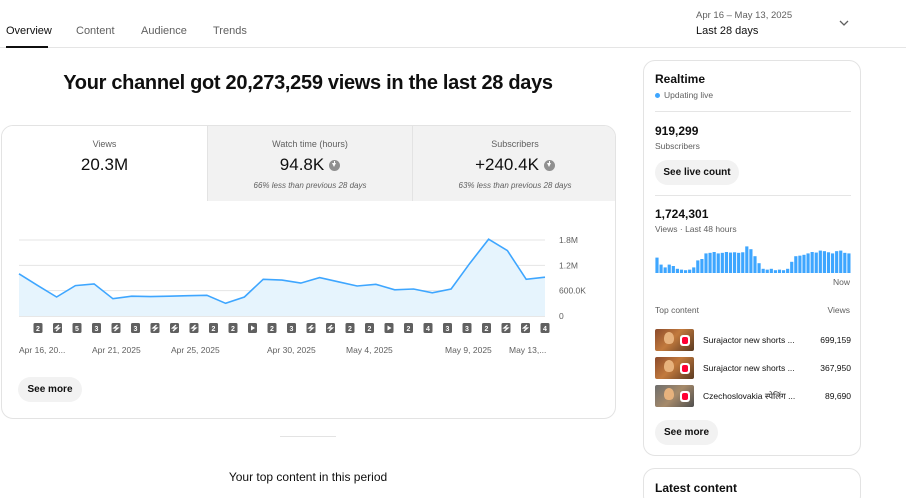 The height and width of the screenshot is (498, 906). What do you see at coordinates (753, 368) in the screenshot?
I see `list-item: Surajactor new shorts ... 367,950` at bounding box center [753, 368].